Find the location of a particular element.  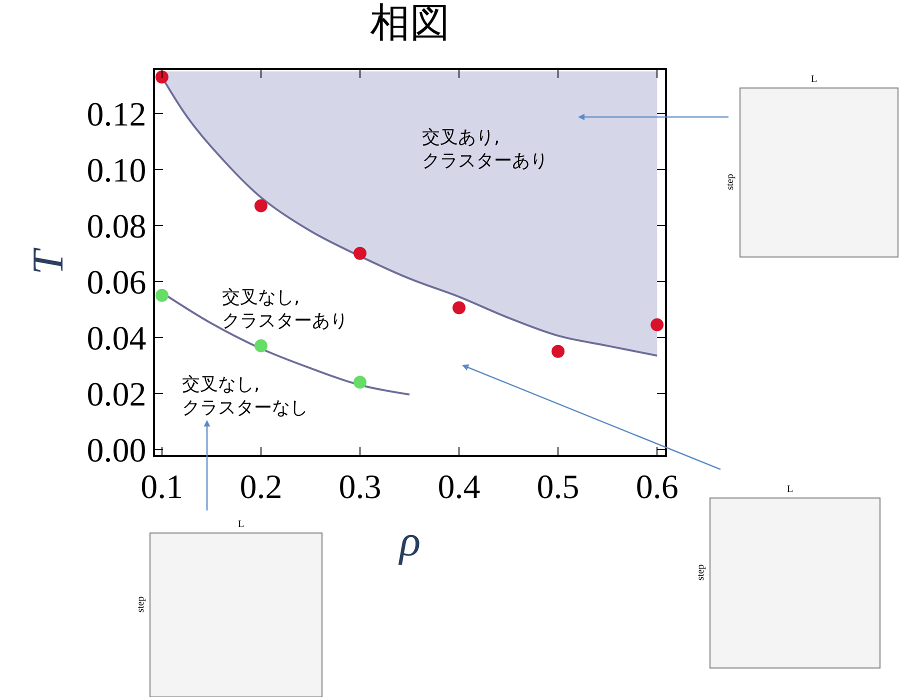

annotation: 交叉なし, クラスターなし is located at coordinates (245, 396).